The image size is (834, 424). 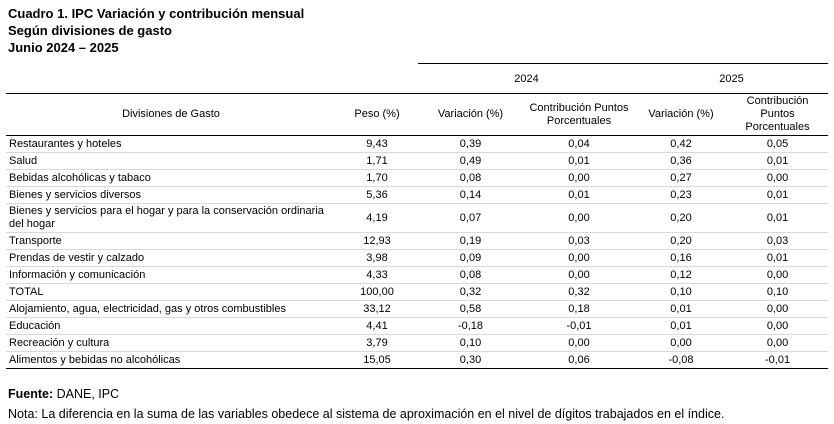 What do you see at coordinates (377, 144) in the screenshot?
I see `peso-value: 9,43` at bounding box center [377, 144].